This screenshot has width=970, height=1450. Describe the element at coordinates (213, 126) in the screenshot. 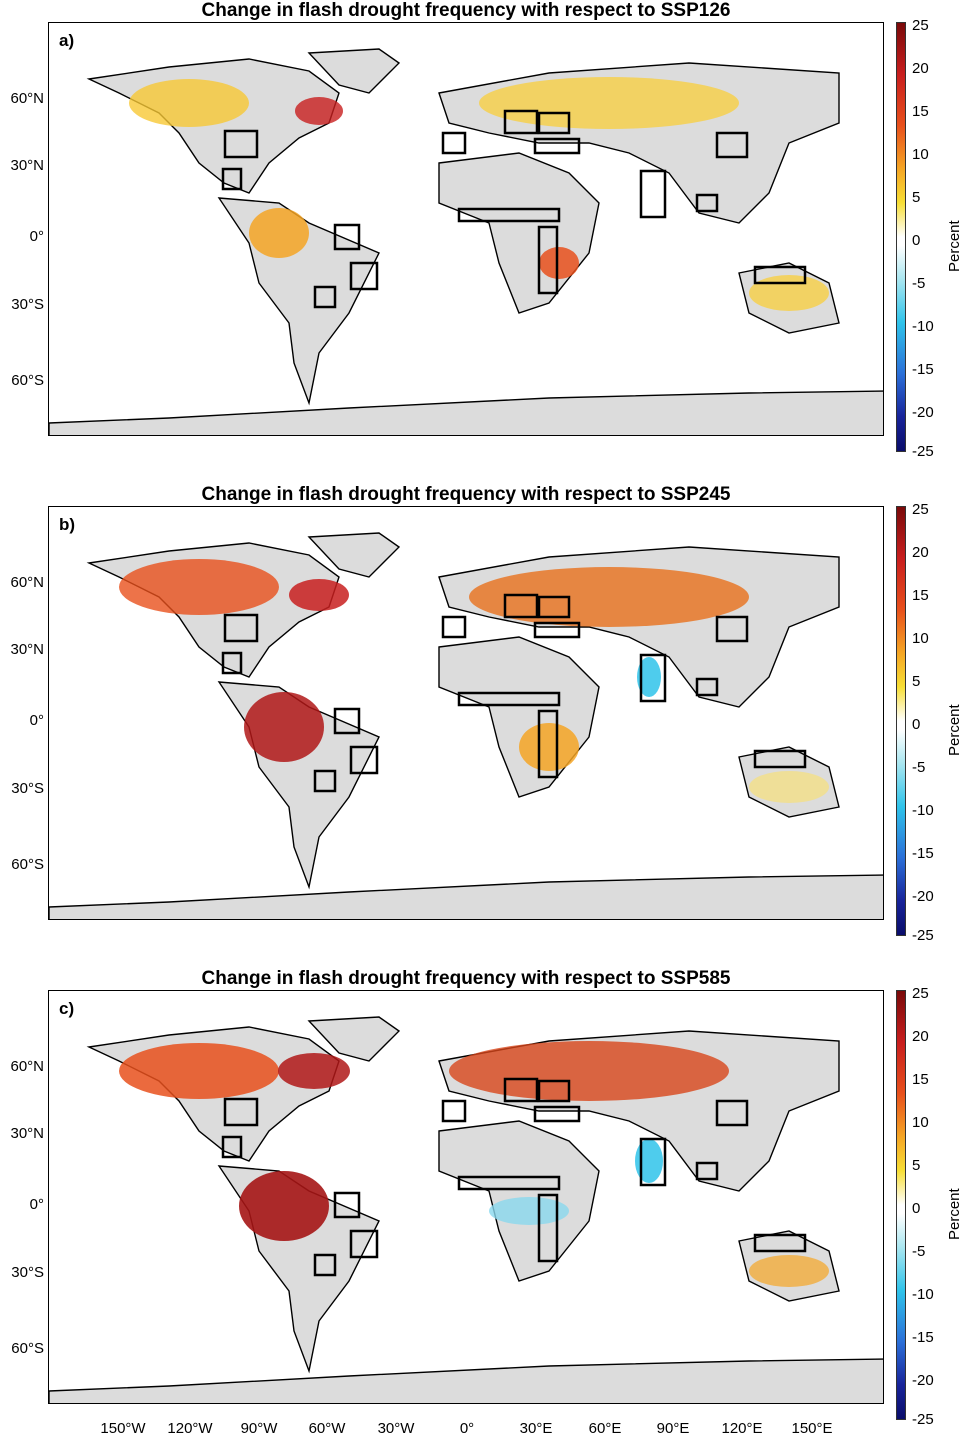

I see `north-america` at that location.